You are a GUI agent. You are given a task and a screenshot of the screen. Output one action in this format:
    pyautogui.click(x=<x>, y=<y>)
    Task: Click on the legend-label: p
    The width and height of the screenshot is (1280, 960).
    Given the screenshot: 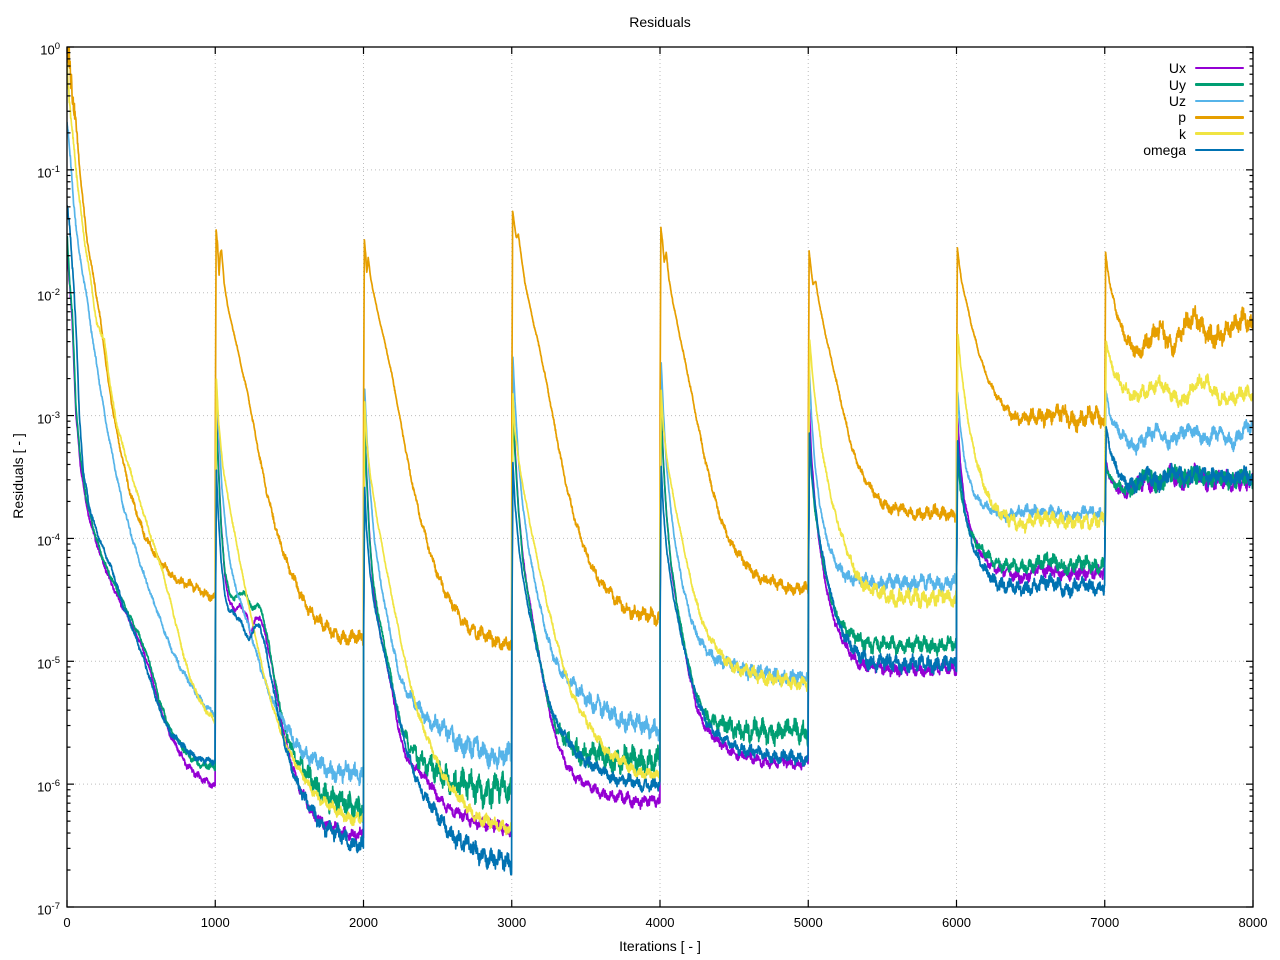 What is the action you would take?
    pyautogui.click(x=1182, y=117)
    